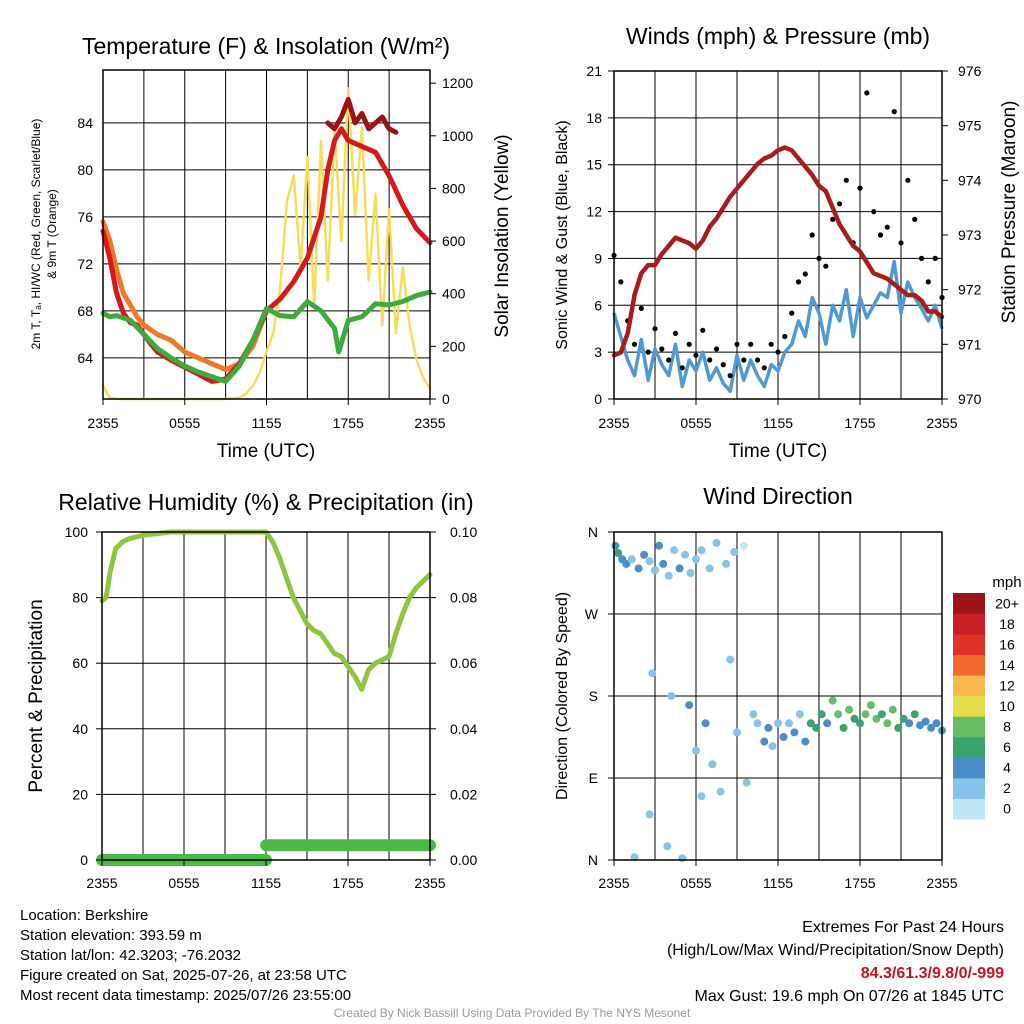 The height and width of the screenshot is (1024, 1024). What do you see at coordinates (1007, 624) in the screenshot?
I see `colorbar-label: 18` at bounding box center [1007, 624].